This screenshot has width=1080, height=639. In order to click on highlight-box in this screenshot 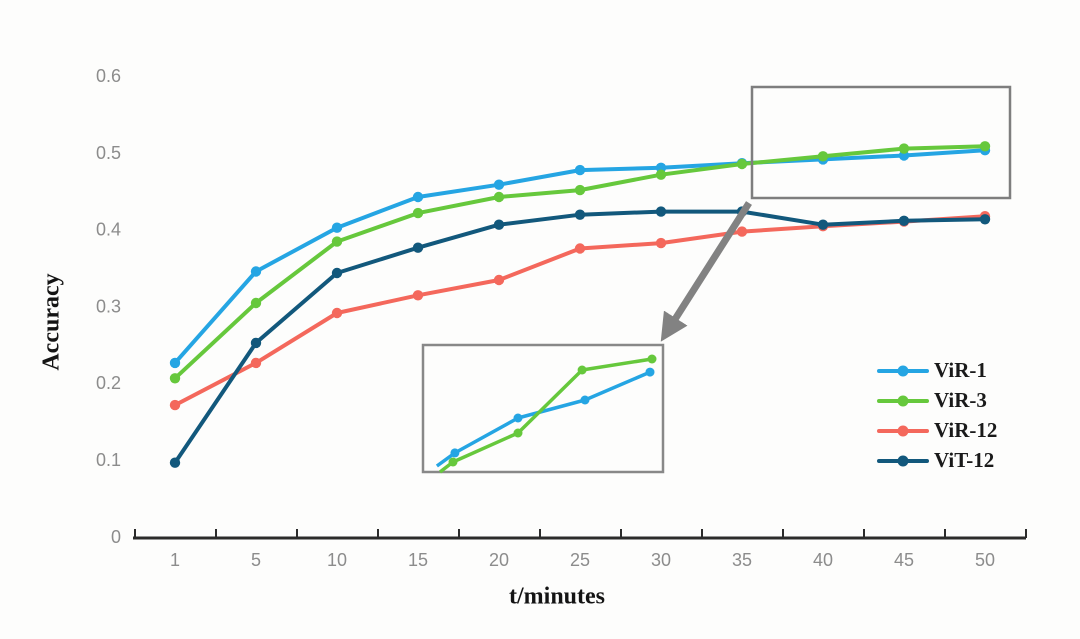, I will do `click(881, 142)`.